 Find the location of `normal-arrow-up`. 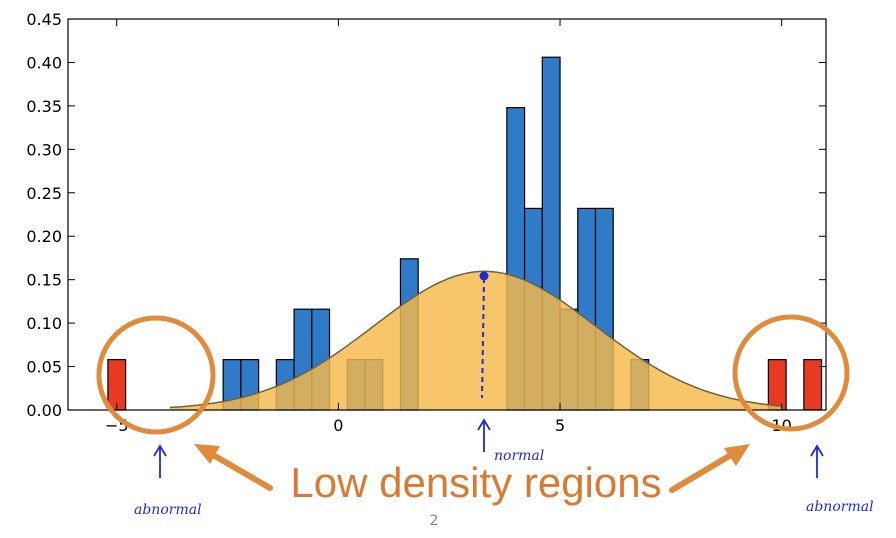

normal-arrow-up is located at coordinates (484, 435).